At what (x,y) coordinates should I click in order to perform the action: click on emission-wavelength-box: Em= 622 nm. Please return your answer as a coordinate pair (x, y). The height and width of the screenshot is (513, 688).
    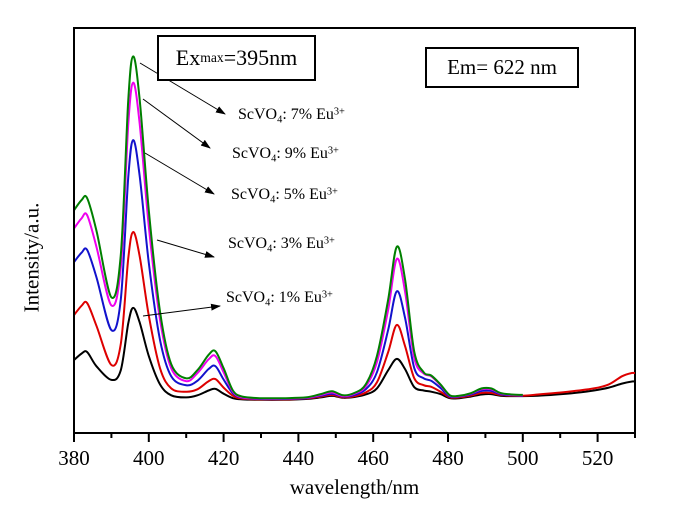
    Looking at the image, I should click on (502, 67).